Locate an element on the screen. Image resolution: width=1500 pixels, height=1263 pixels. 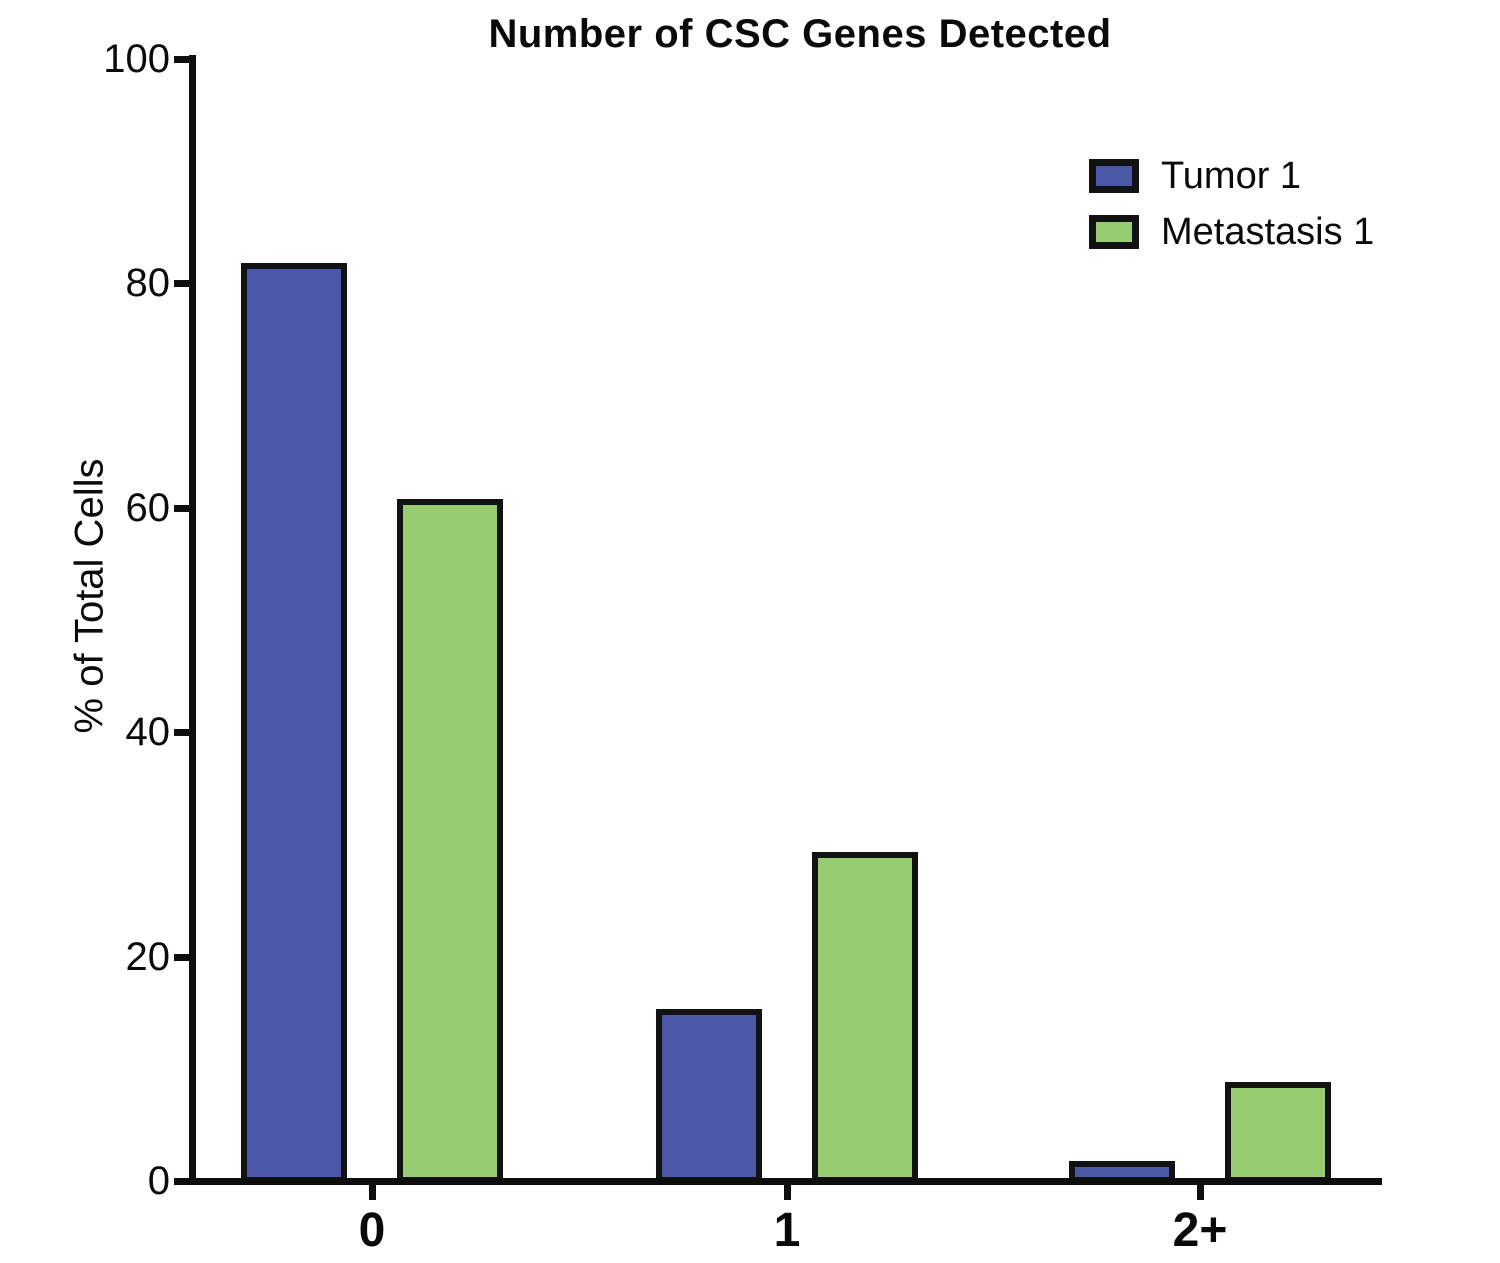
x-tick-label-1: 1 is located at coordinates (787, 1230).